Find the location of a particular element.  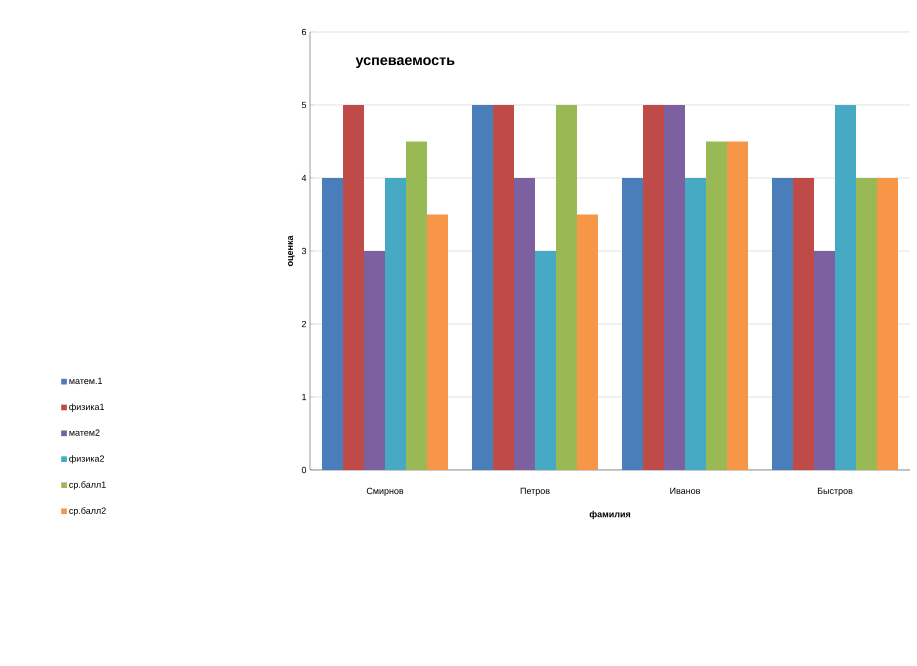

y-tick-label: 5 is located at coordinates (304, 105).